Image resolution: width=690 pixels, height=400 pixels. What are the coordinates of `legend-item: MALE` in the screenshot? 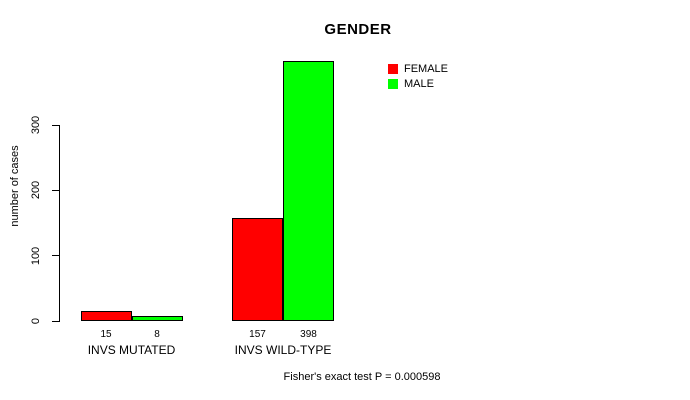 It's located at (418, 84).